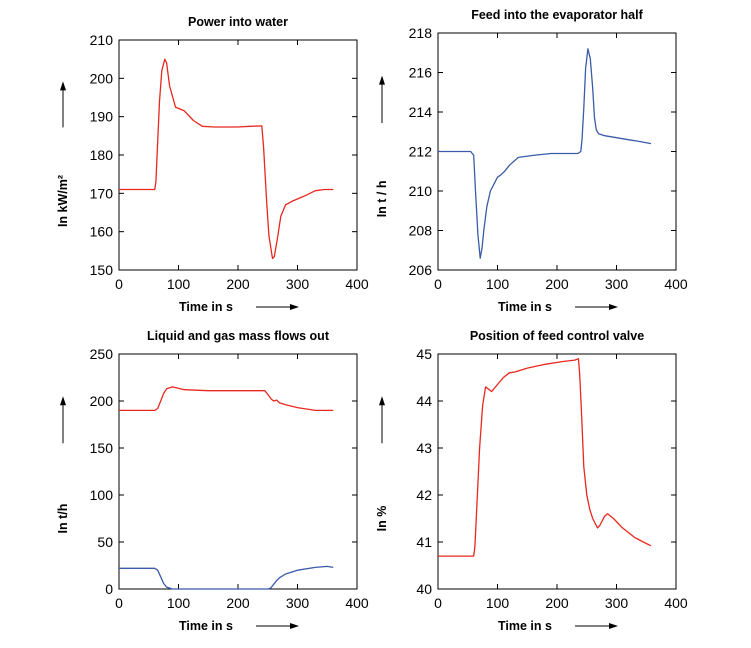  I want to click on y-axis-label: In t/h, so click(63, 519).